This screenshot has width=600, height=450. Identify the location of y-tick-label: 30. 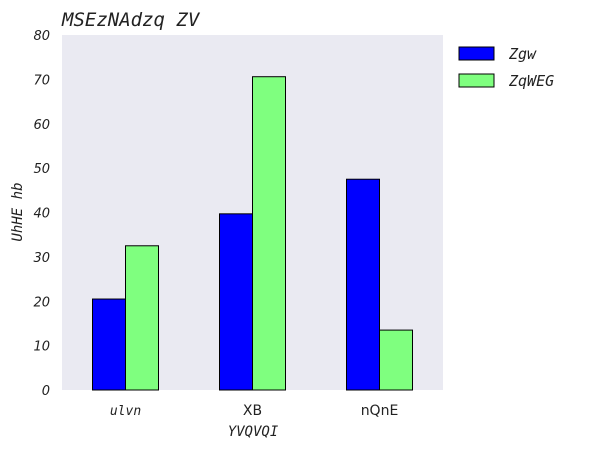
(41, 258).